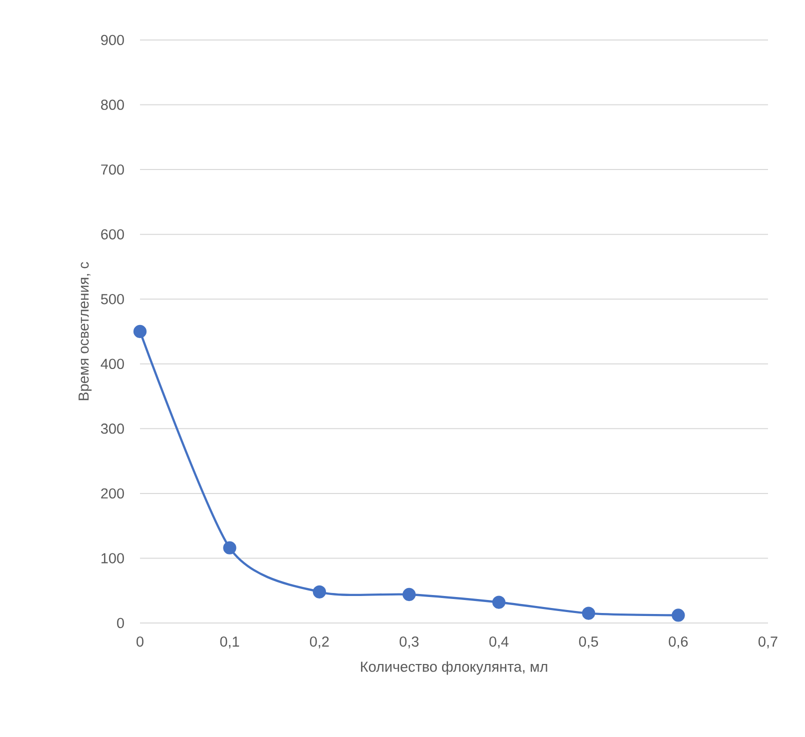 This screenshot has width=805, height=737. Describe the element at coordinates (498, 642) in the screenshot. I see `x-tick-label: 0,4` at that location.